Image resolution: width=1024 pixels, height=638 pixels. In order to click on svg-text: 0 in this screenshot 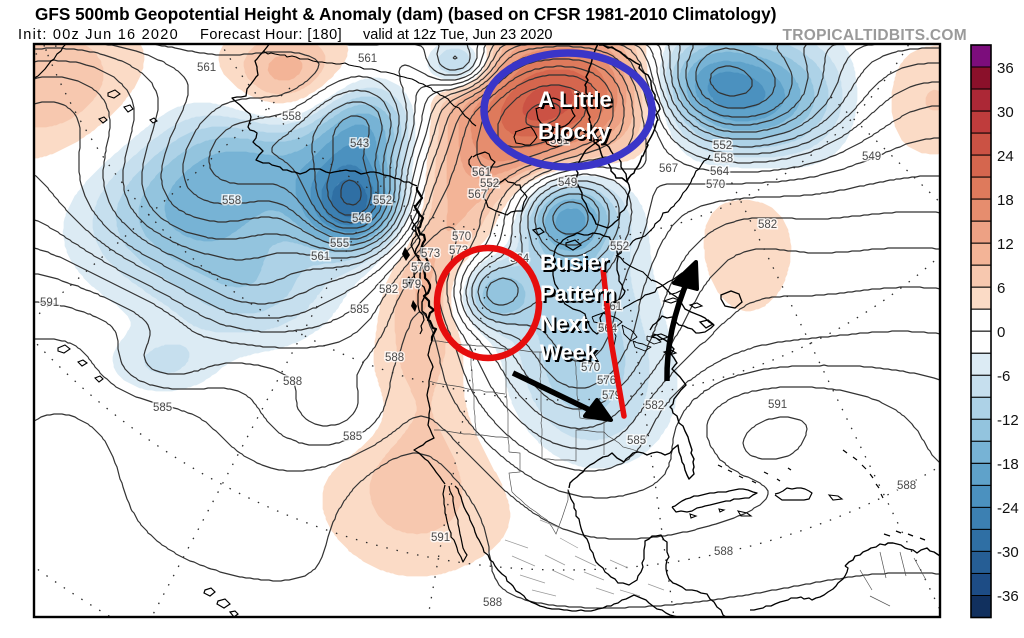, I will do `click(1001, 332)`.